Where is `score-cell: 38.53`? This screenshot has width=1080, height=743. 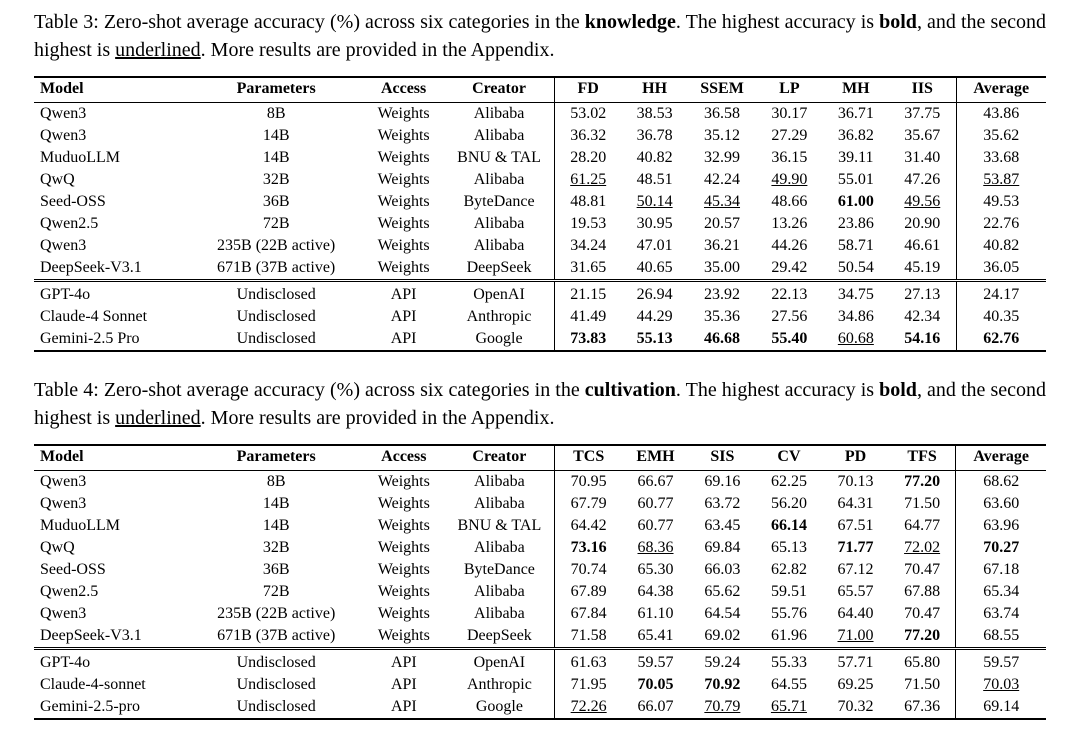 score-cell: 38.53 is located at coordinates (654, 113).